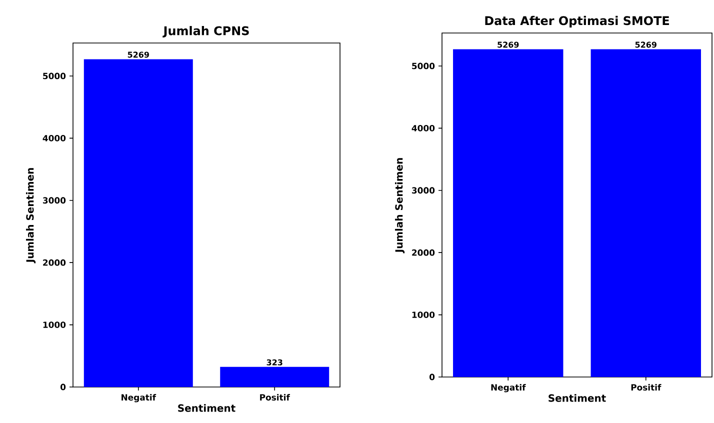 The height and width of the screenshot is (423, 714). What do you see at coordinates (577, 22) in the screenshot?
I see `chart-title: Data After Optimasi SMOTE` at bounding box center [577, 22].